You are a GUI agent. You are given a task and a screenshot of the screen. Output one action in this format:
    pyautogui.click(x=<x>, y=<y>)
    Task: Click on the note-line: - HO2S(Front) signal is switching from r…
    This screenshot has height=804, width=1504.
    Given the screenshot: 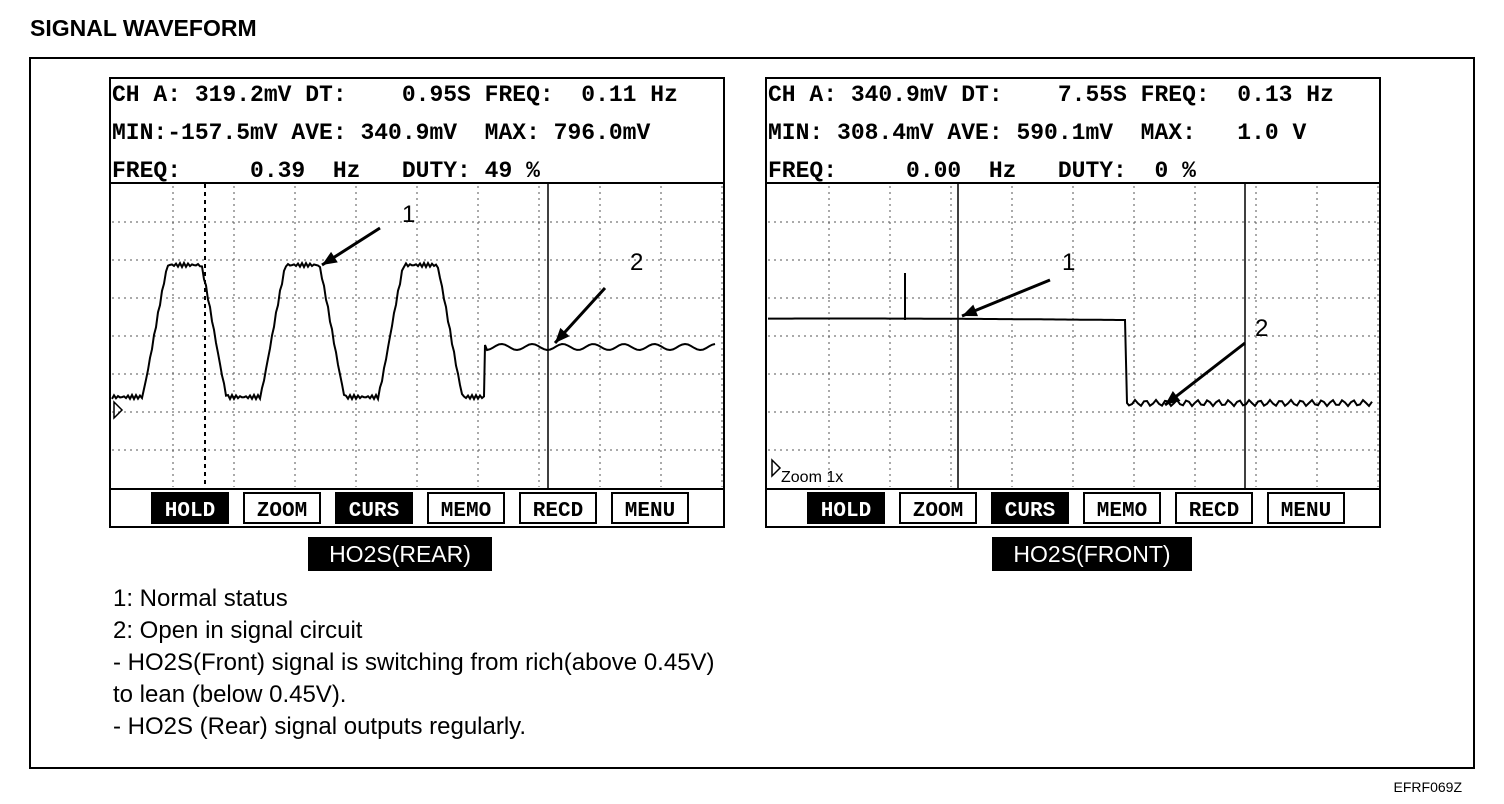 What is the action you would take?
    pyautogui.click(x=414, y=662)
    